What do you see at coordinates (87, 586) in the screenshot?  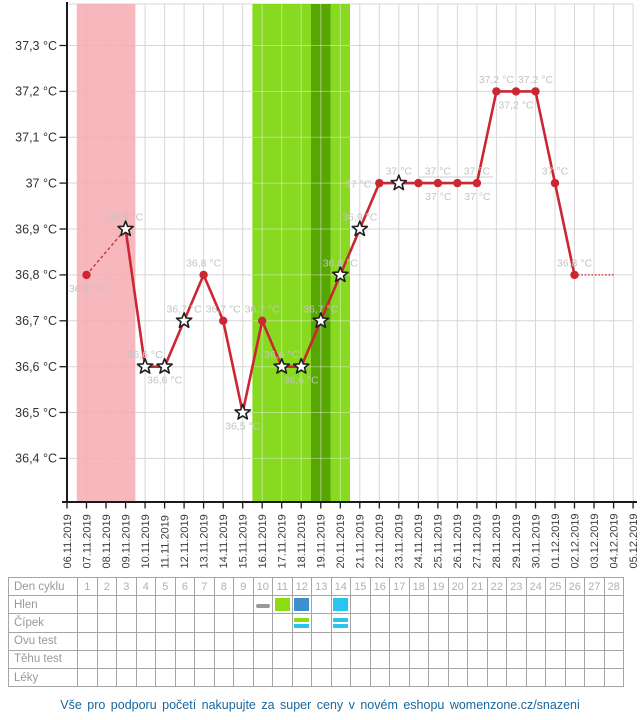 I see `cycle-day-number: 1` at bounding box center [87, 586].